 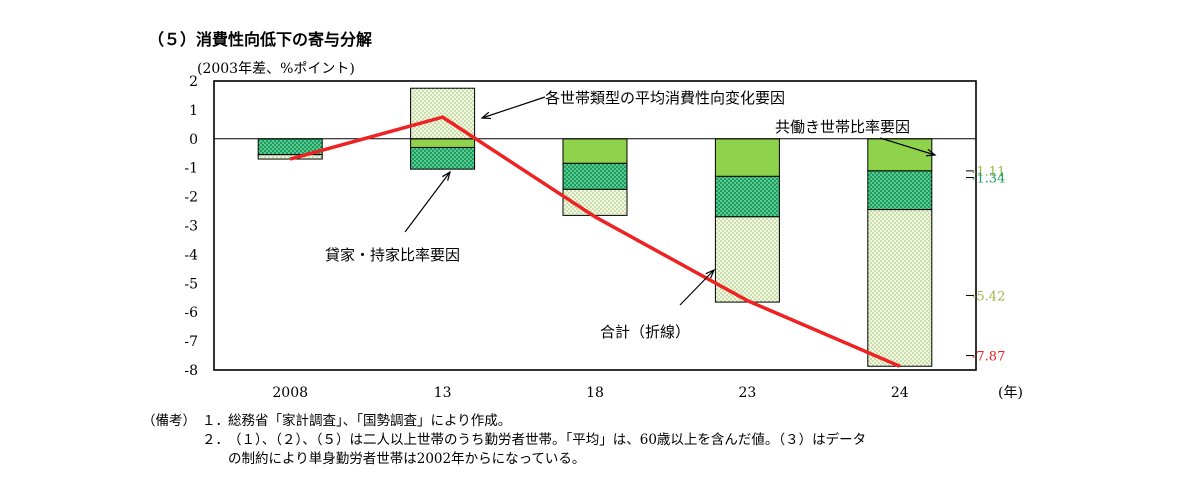 What do you see at coordinates (191, 227) in the screenshot?
I see `y-tick-label: -3` at bounding box center [191, 227].